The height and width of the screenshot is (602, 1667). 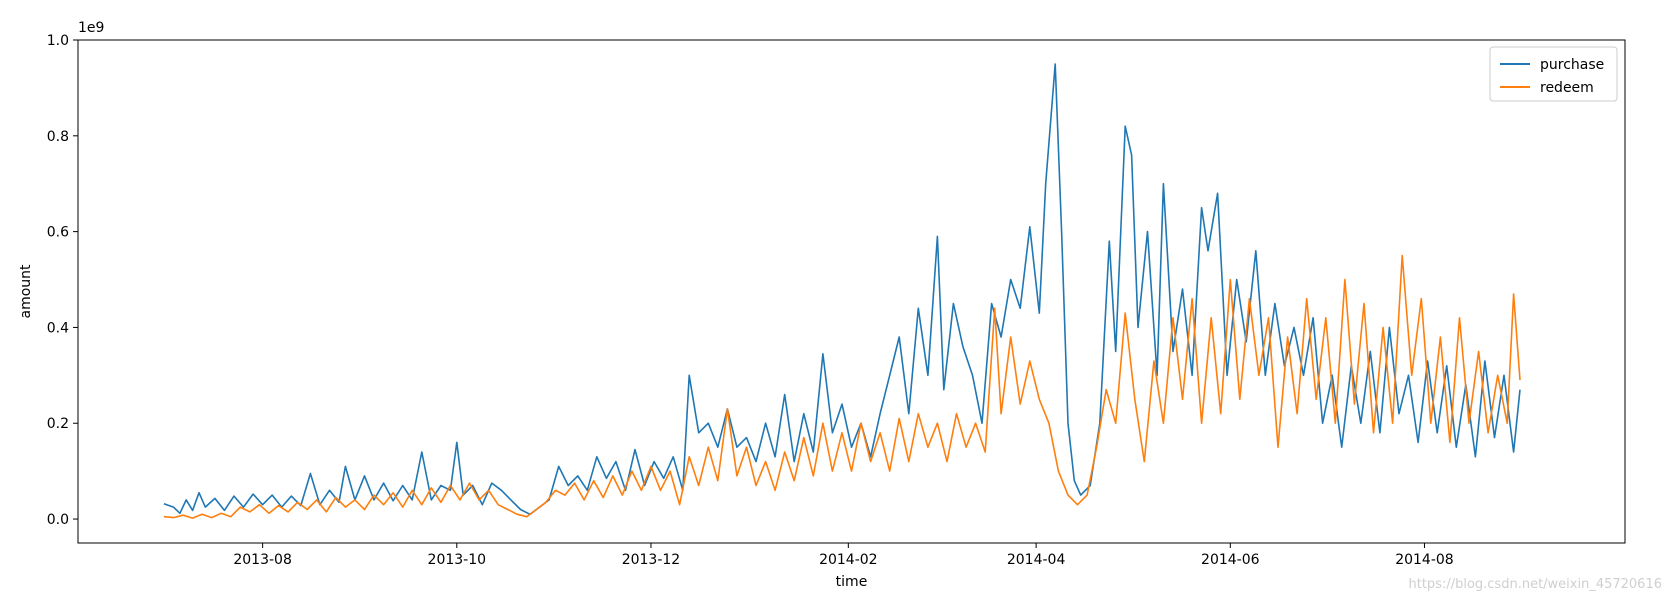 I want to click on y-axis-label: amount, so click(x=26, y=291).